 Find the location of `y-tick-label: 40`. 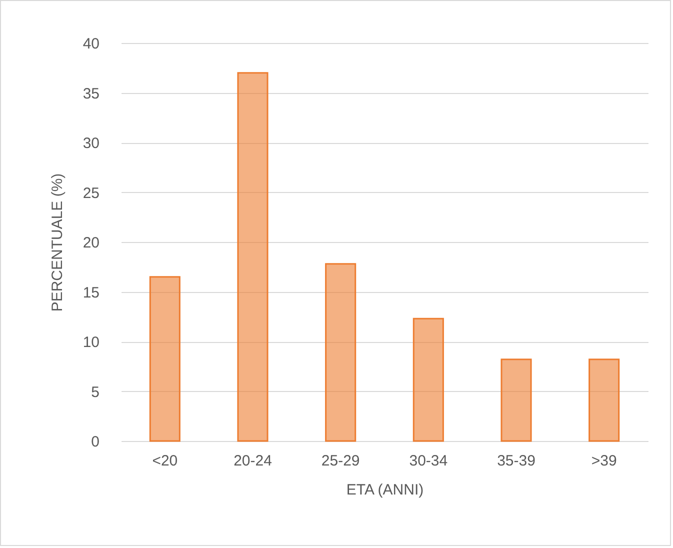

y-tick-label: 40 is located at coordinates (91, 44).